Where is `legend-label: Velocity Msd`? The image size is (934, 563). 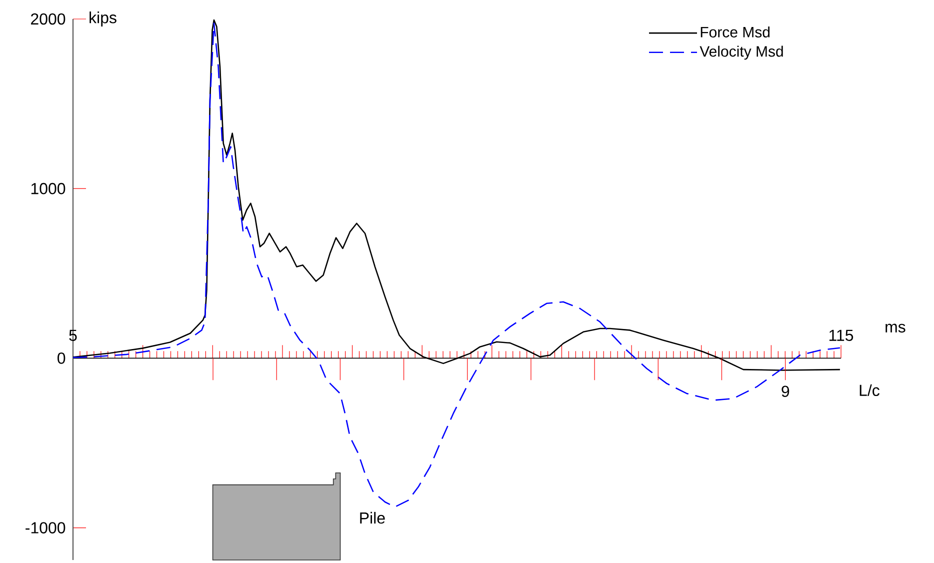 legend-label: Velocity Msd is located at coordinates (741, 53).